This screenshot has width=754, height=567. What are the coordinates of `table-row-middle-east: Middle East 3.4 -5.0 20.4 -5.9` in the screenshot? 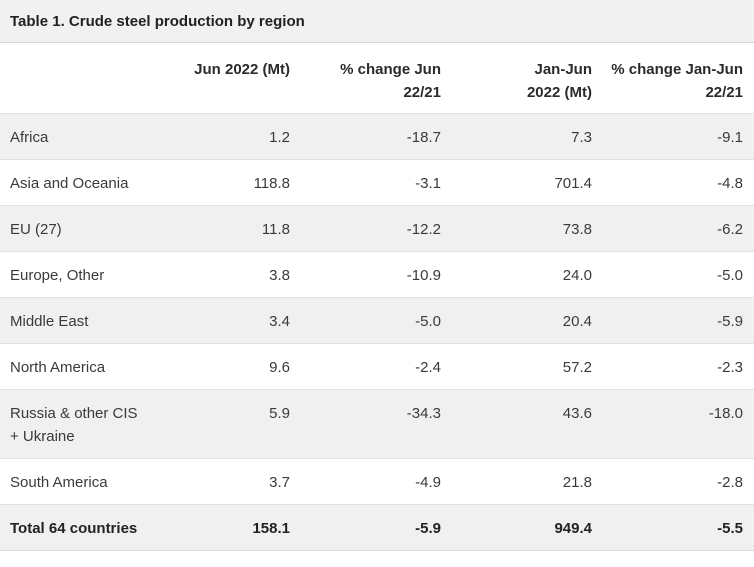 It's located at (377, 320).